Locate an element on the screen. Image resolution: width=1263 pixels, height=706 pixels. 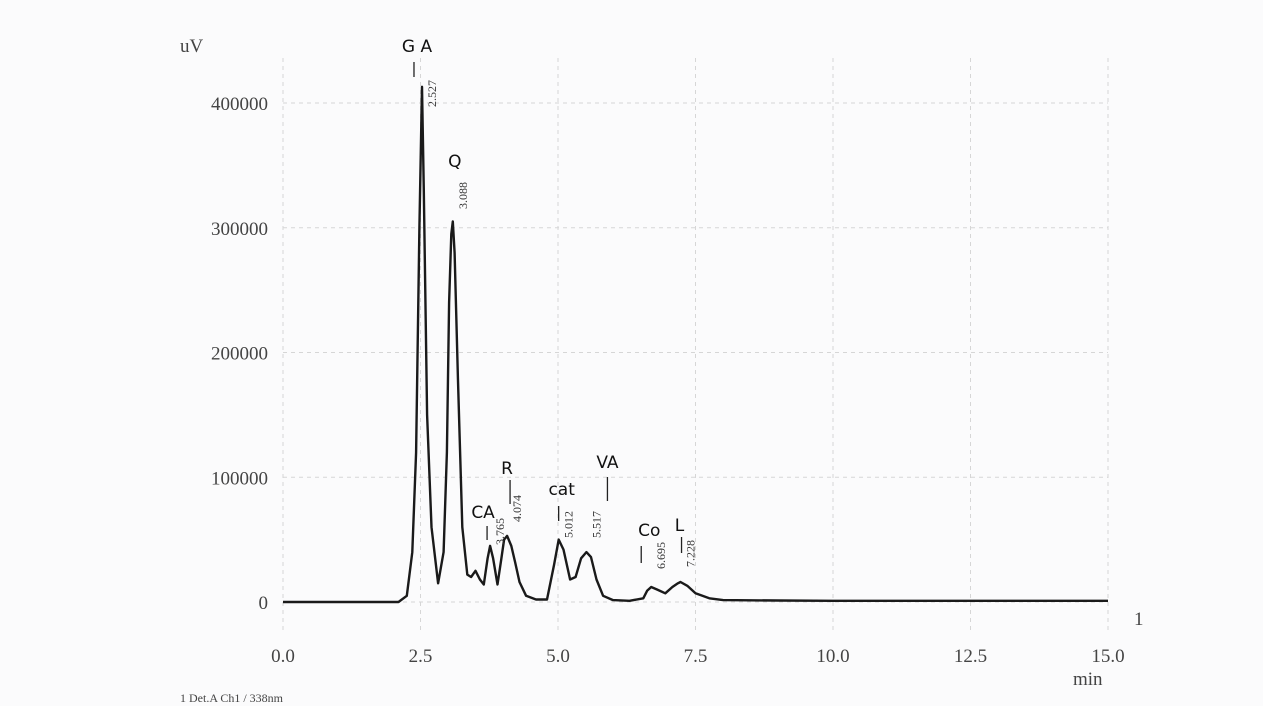
retention-time-label: 5.517 is located at coordinates (596, 524).